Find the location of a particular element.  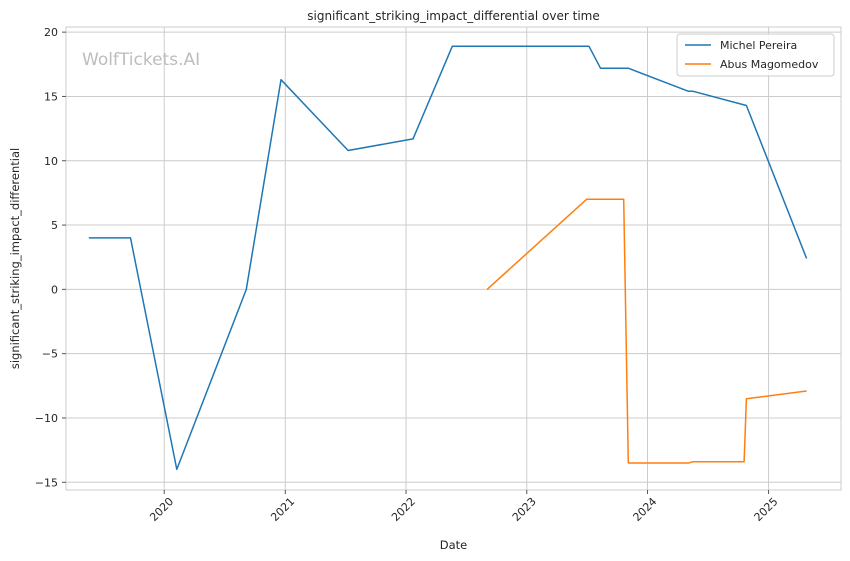

y-axis-ticks: 20 15 10 5 0 −5 −10 −15 is located at coordinates (50, 257).